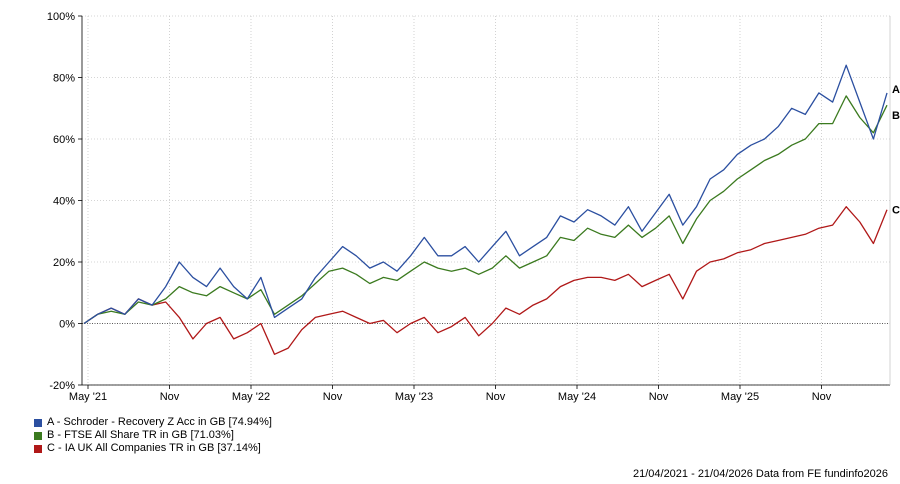 The image size is (900, 484). I want to click on y-tick-label: 100%, so click(61, 17).